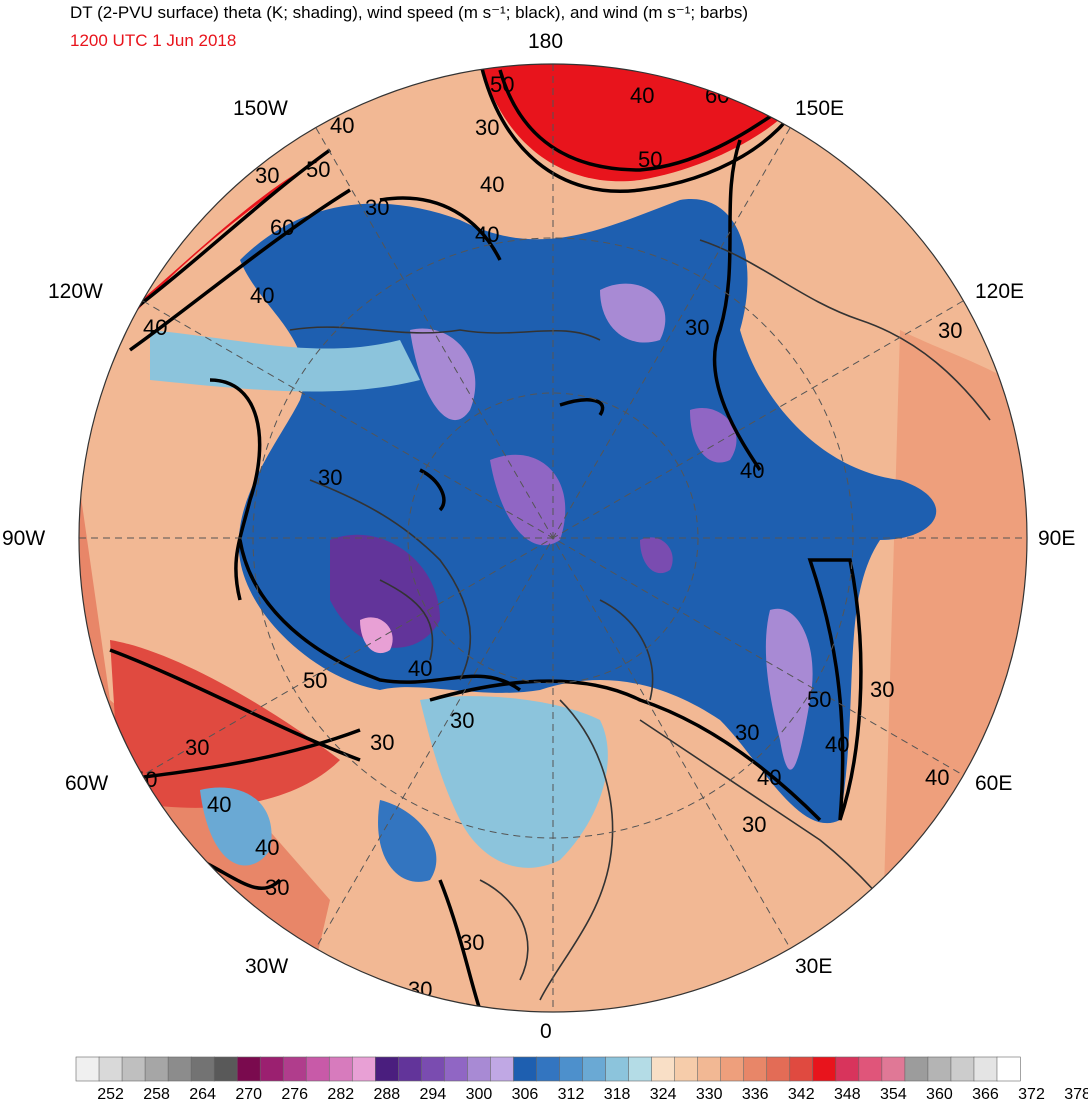 This screenshot has height=1105, width=1088. What do you see at coordinates (820, 108) in the screenshot?
I see `lon-label-150e: 150E` at bounding box center [820, 108].